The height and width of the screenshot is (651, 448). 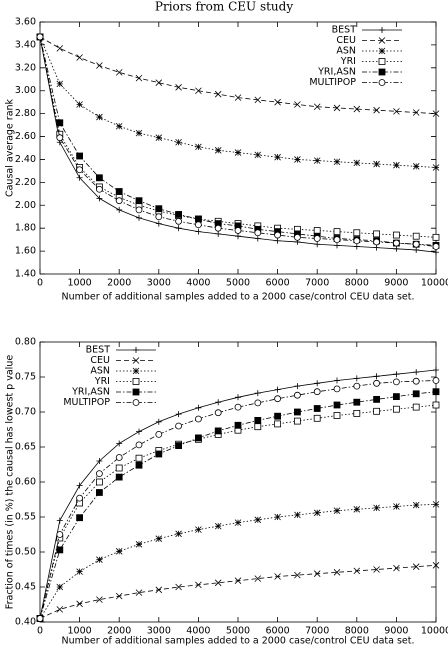 I want to click on legend-label: CEU, so click(x=100, y=360).